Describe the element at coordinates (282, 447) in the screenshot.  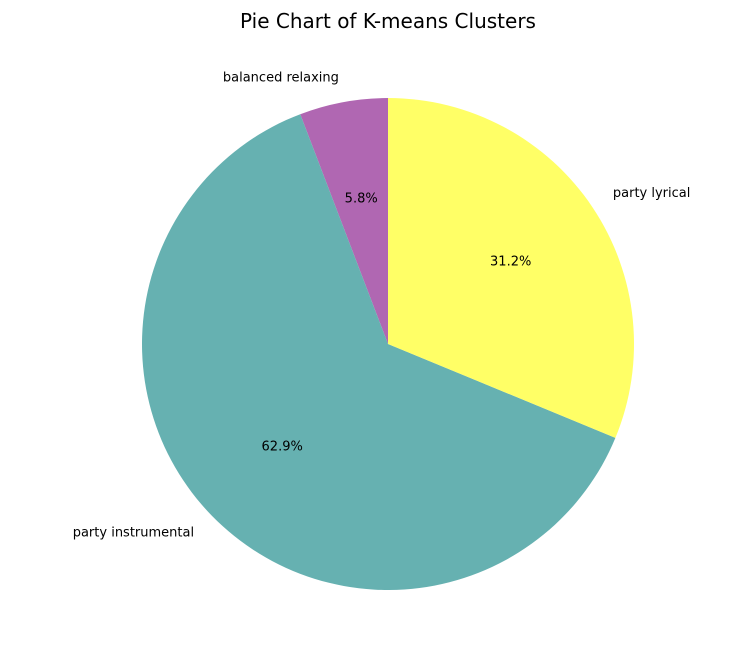
I see `percent-label-party-instrumental: 62.9%` at that location.